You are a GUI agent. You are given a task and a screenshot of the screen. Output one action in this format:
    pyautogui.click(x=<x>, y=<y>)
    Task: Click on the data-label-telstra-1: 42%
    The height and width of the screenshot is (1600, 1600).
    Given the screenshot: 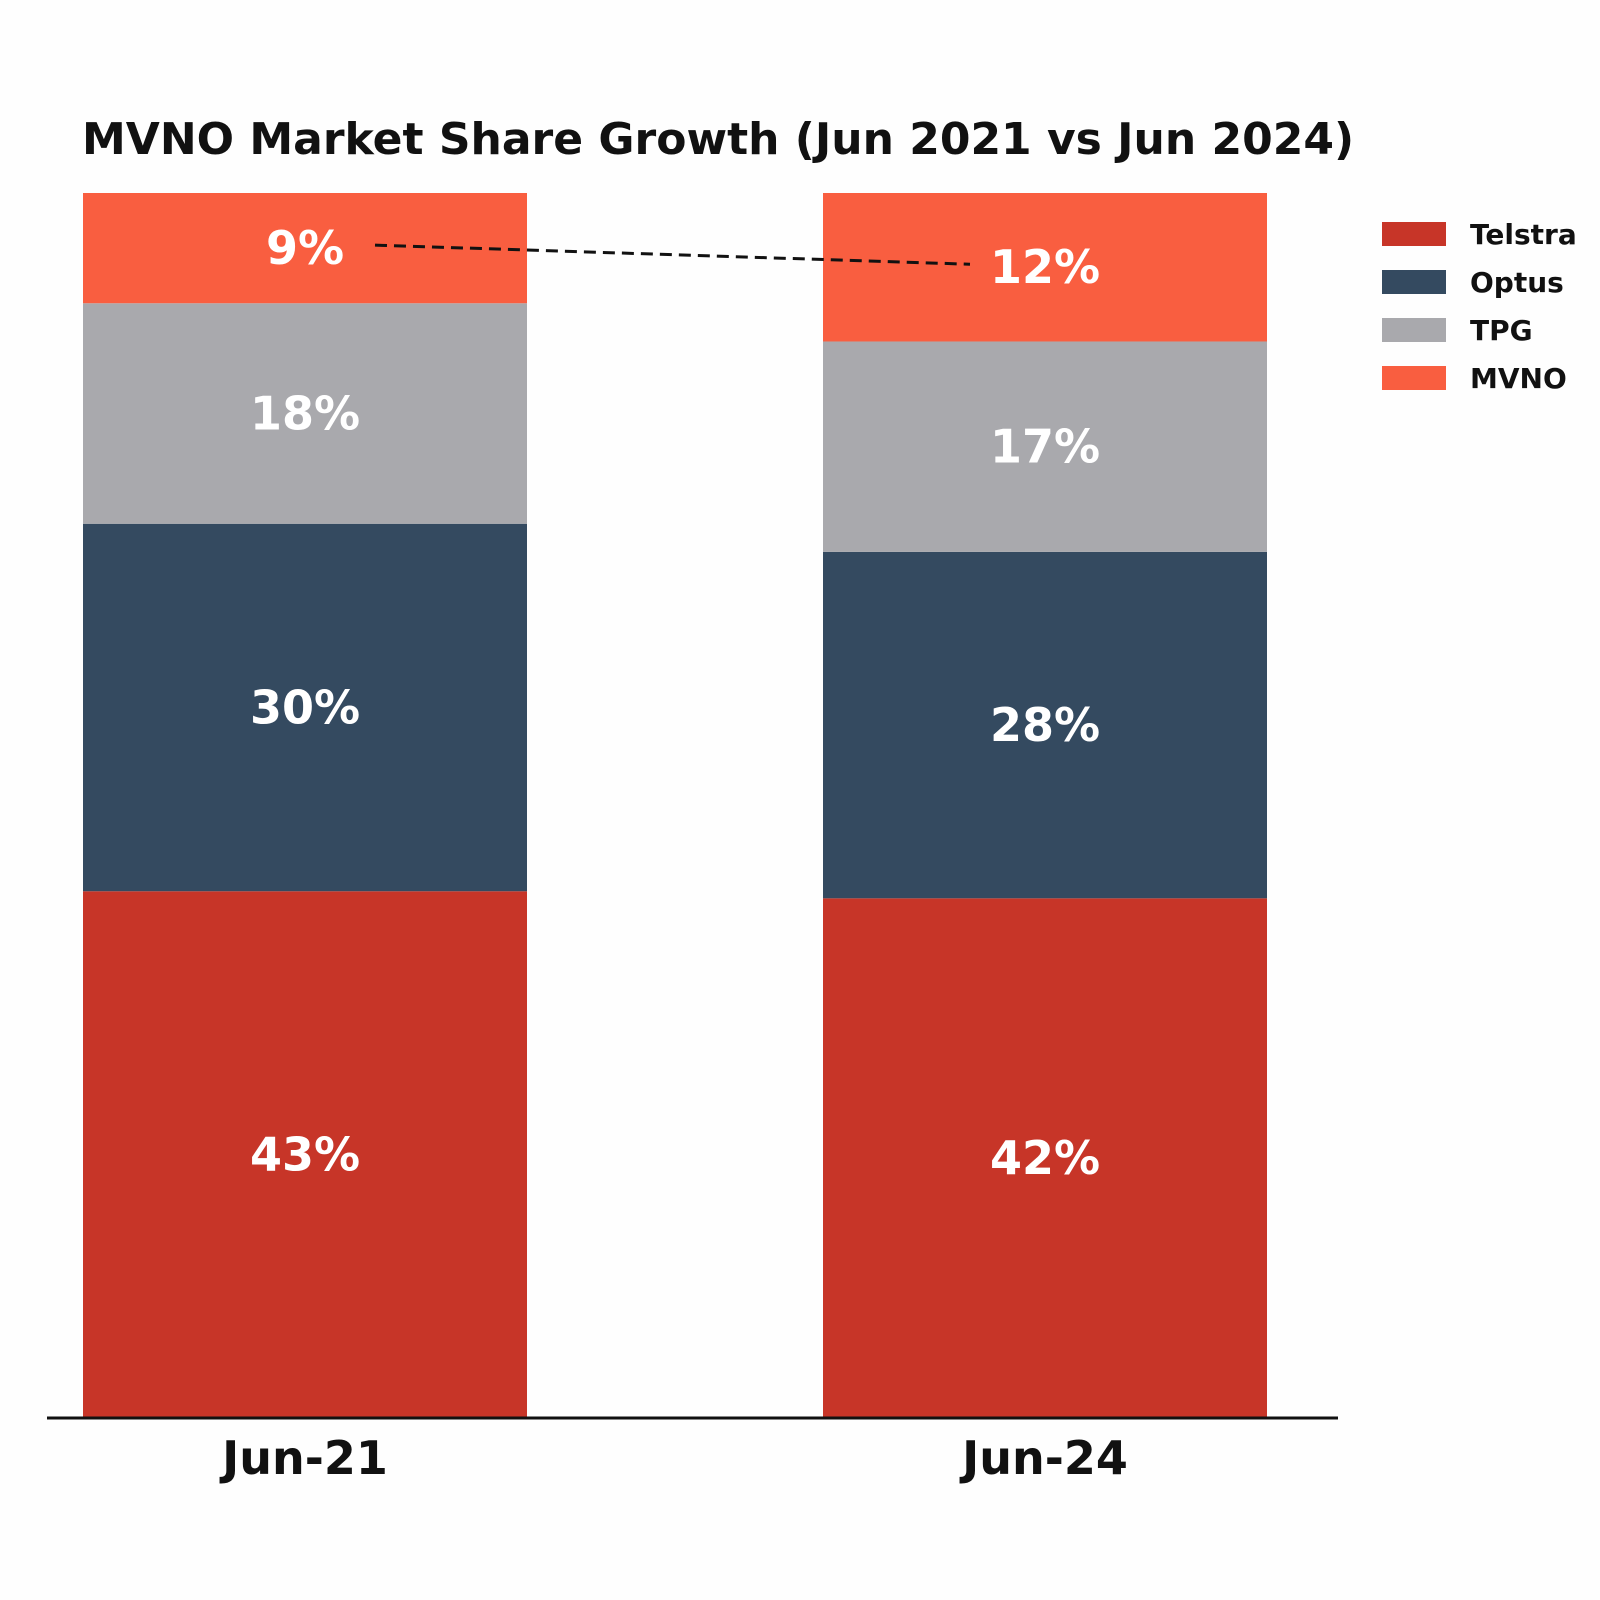 What is the action you would take?
    pyautogui.click(x=1045, y=1158)
    